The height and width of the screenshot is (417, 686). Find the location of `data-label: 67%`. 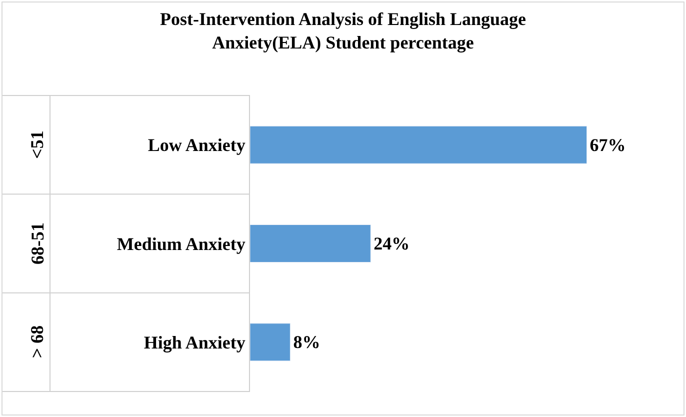

data-label: 67% is located at coordinates (608, 144).